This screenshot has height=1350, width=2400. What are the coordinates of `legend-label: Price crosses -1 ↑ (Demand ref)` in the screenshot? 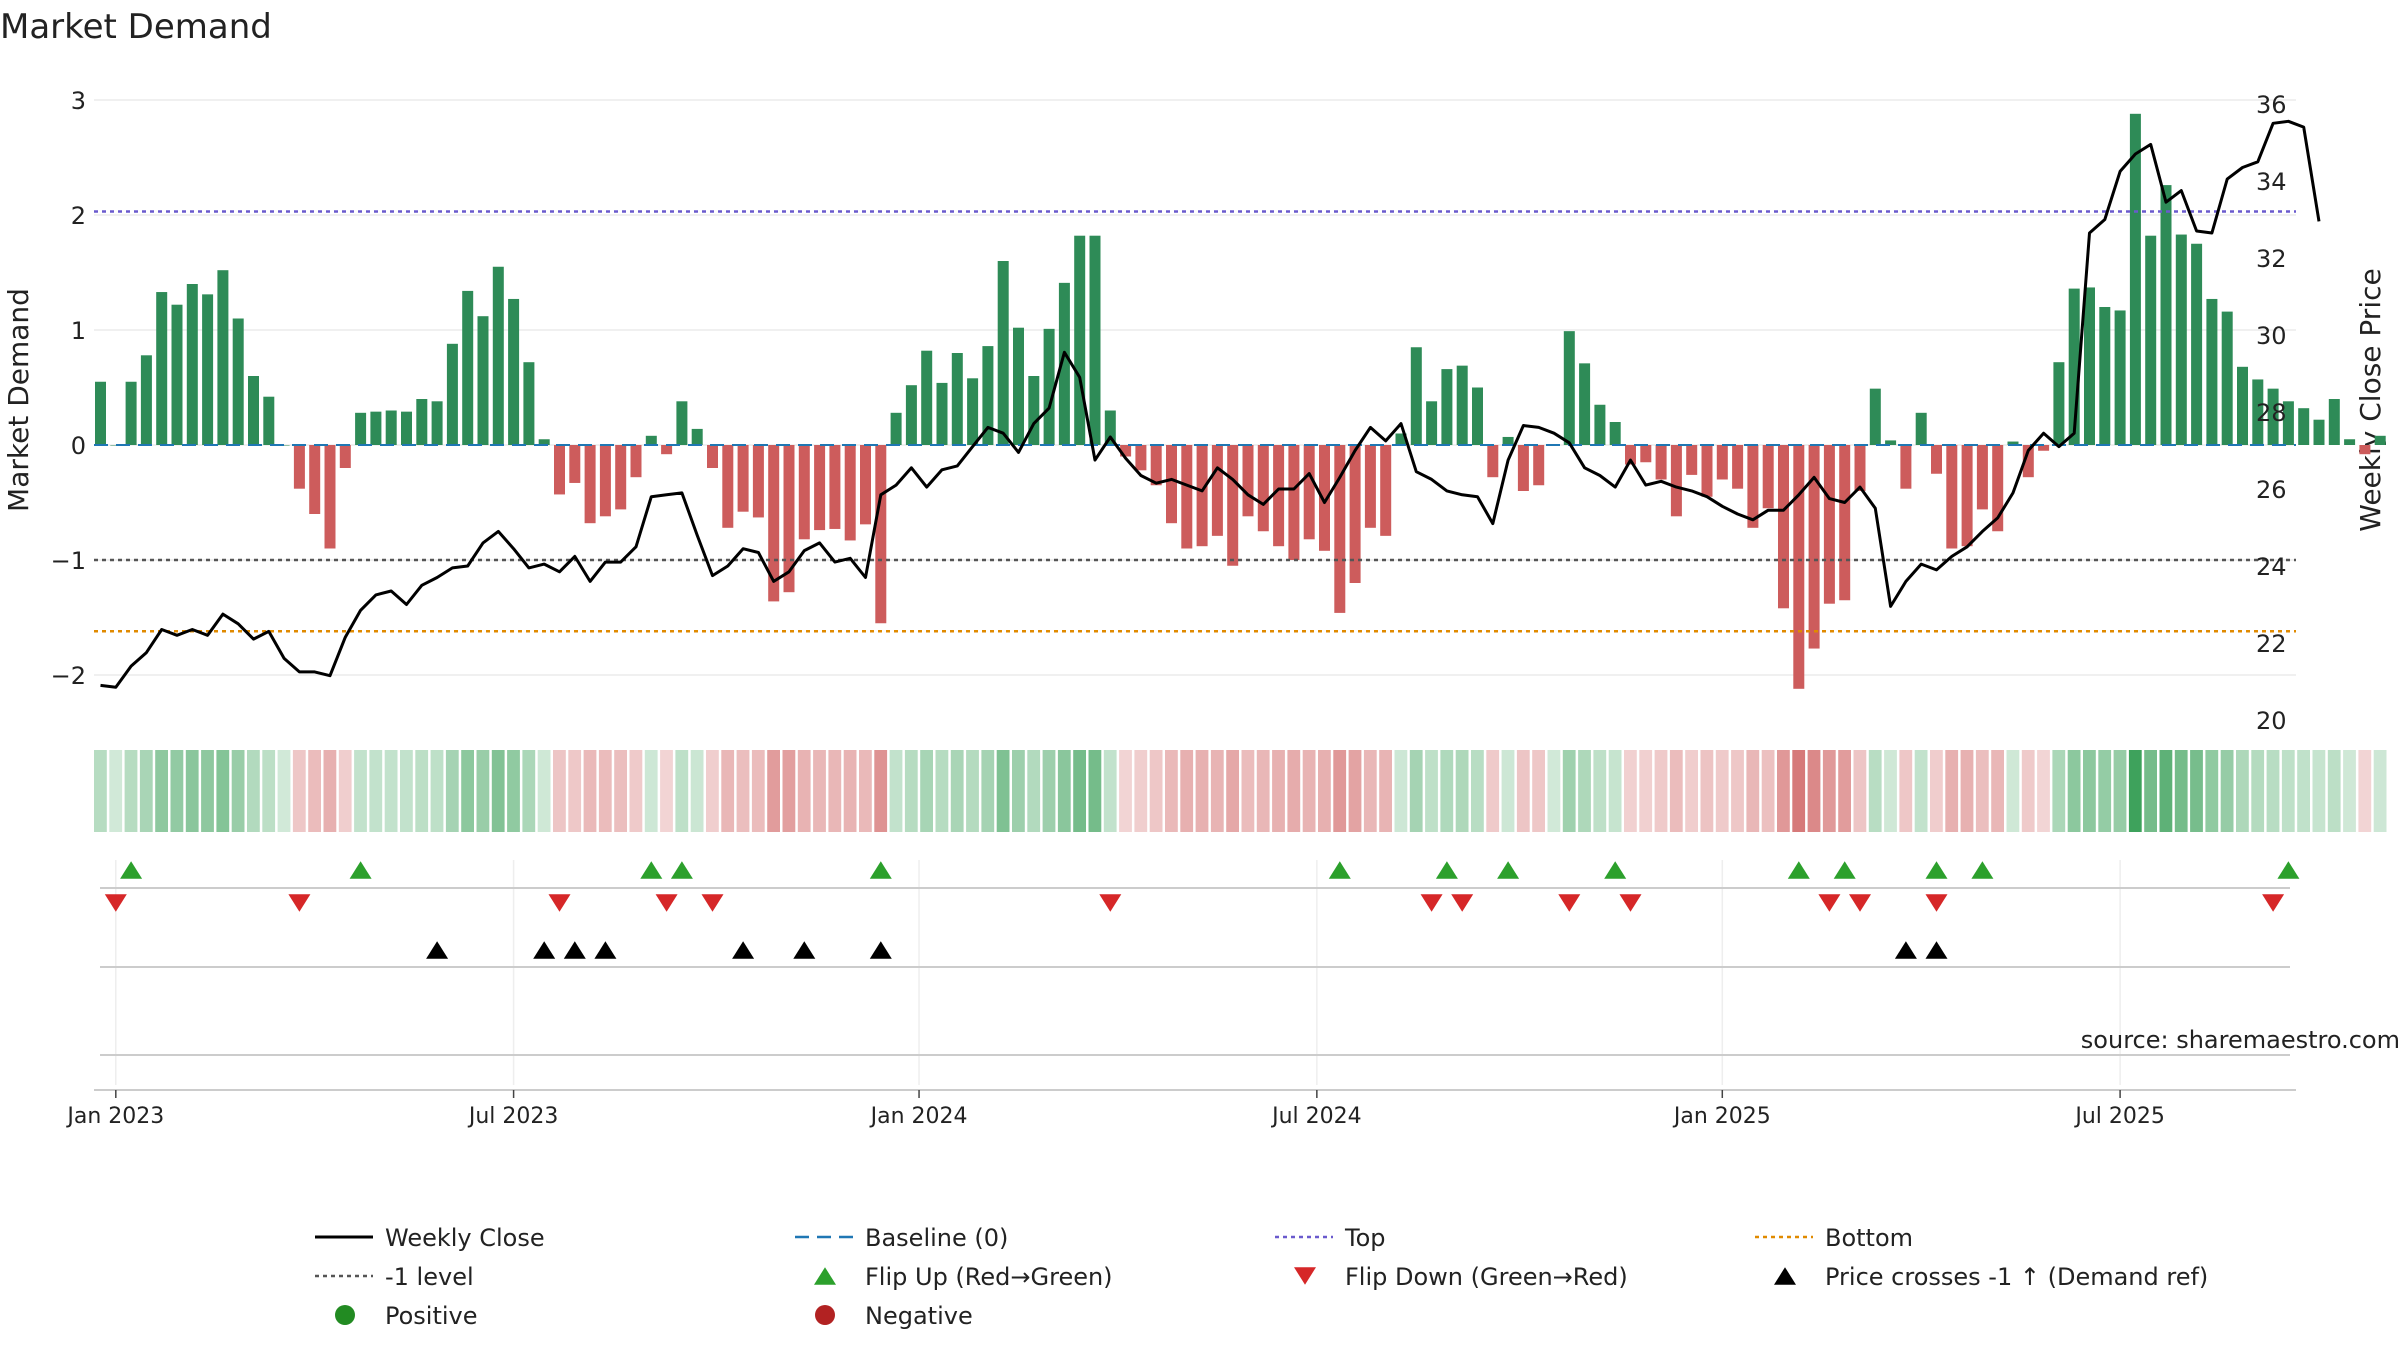 It's located at (2016, 1277).